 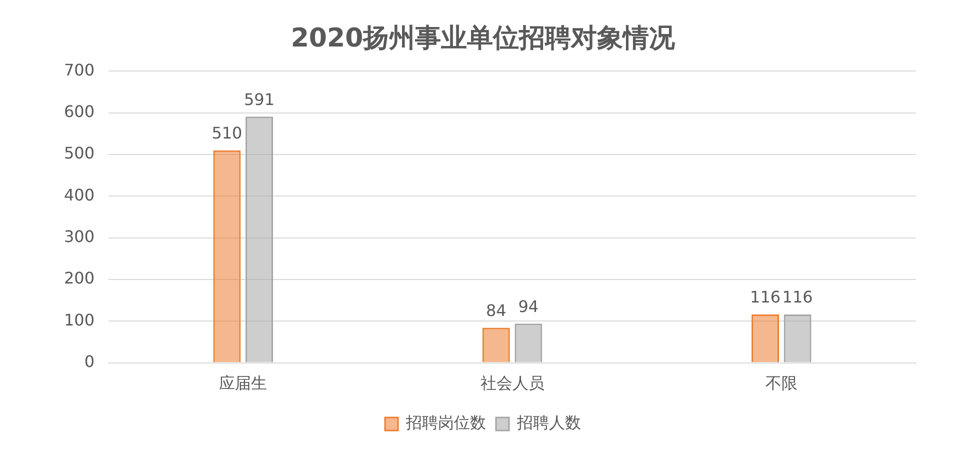 What do you see at coordinates (445, 422) in the screenshot?
I see `legend-label: 招聘岗位数` at bounding box center [445, 422].